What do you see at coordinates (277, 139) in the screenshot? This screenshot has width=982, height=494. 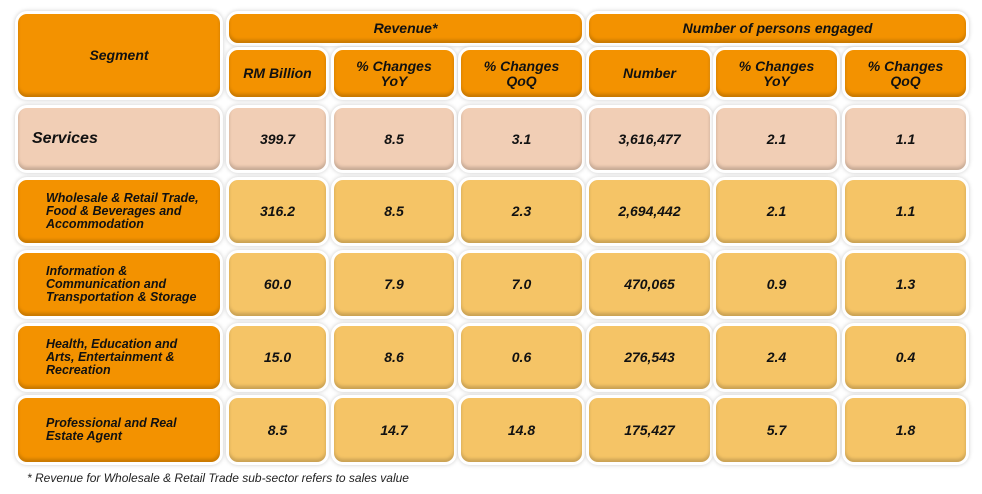 I see `data-cell: 399.7` at bounding box center [277, 139].